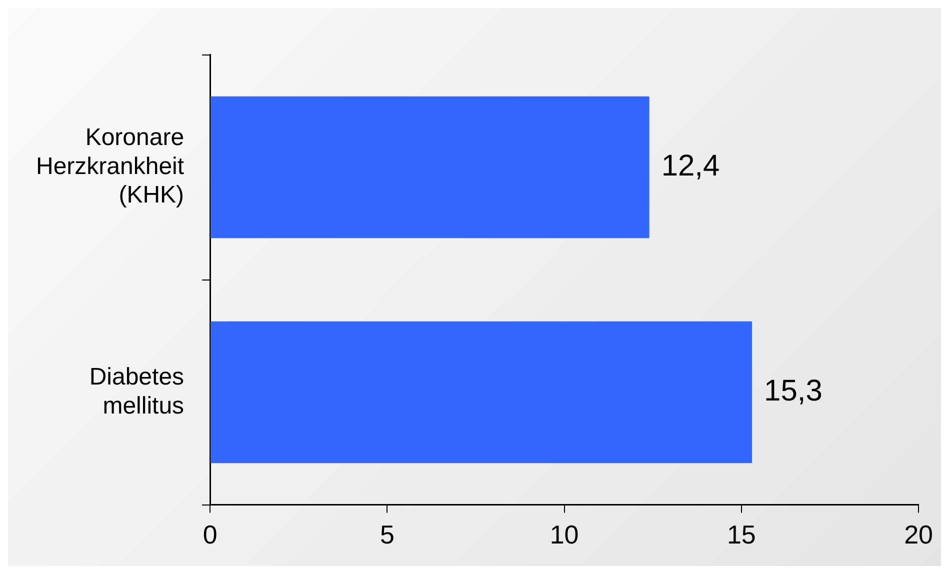 The width and height of the screenshot is (949, 574). What do you see at coordinates (793, 391) in the screenshot?
I see `data-label: 15,3` at bounding box center [793, 391].